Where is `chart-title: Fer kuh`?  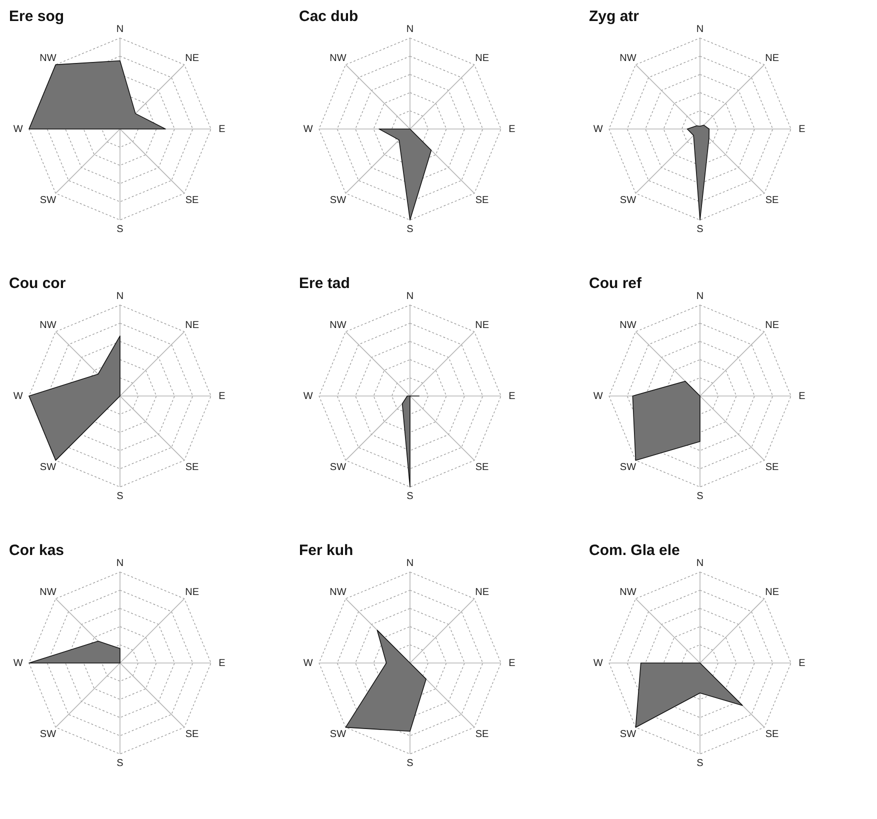
chart-title: Fer kuh is located at coordinates (326, 550).